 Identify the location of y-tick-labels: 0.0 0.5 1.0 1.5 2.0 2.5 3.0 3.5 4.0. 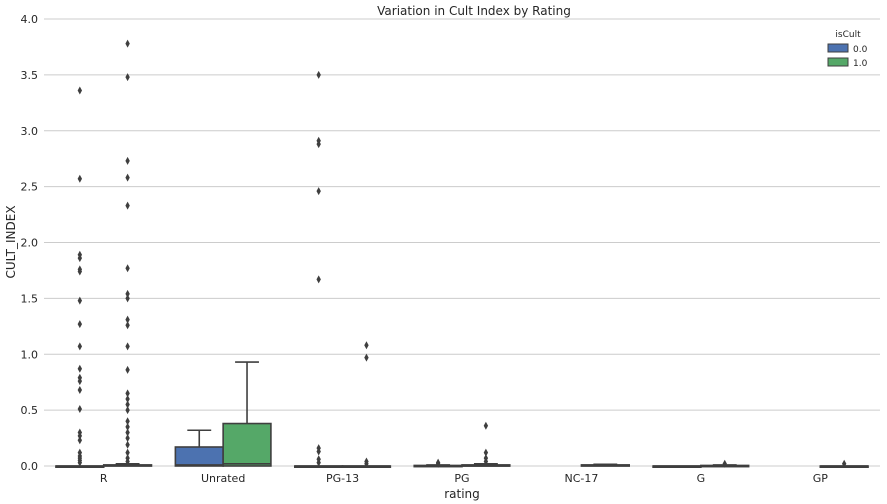
(30, 243).